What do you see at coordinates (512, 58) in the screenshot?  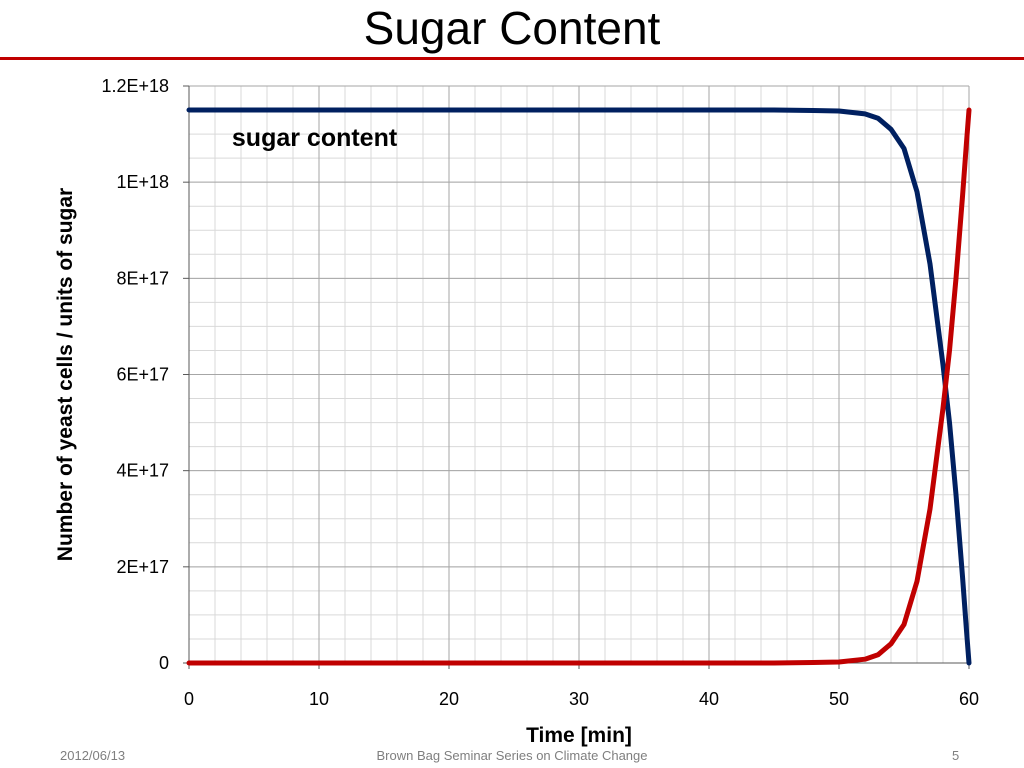 I see `title-divider` at bounding box center [512, 58].